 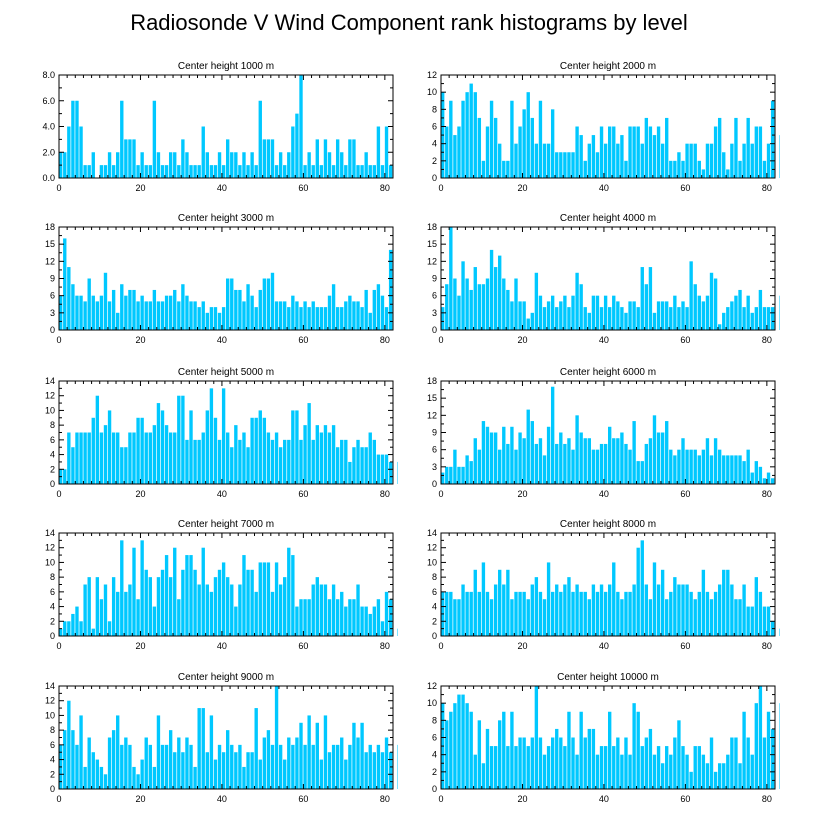 What do you see at coordinates (221, 433) in the screenshot?
I see `histogram-panel-5: Center height 5000 m 0 20 40 60 80 0 2 4 6 8 10 12 14` at bounding box center [221, 433].